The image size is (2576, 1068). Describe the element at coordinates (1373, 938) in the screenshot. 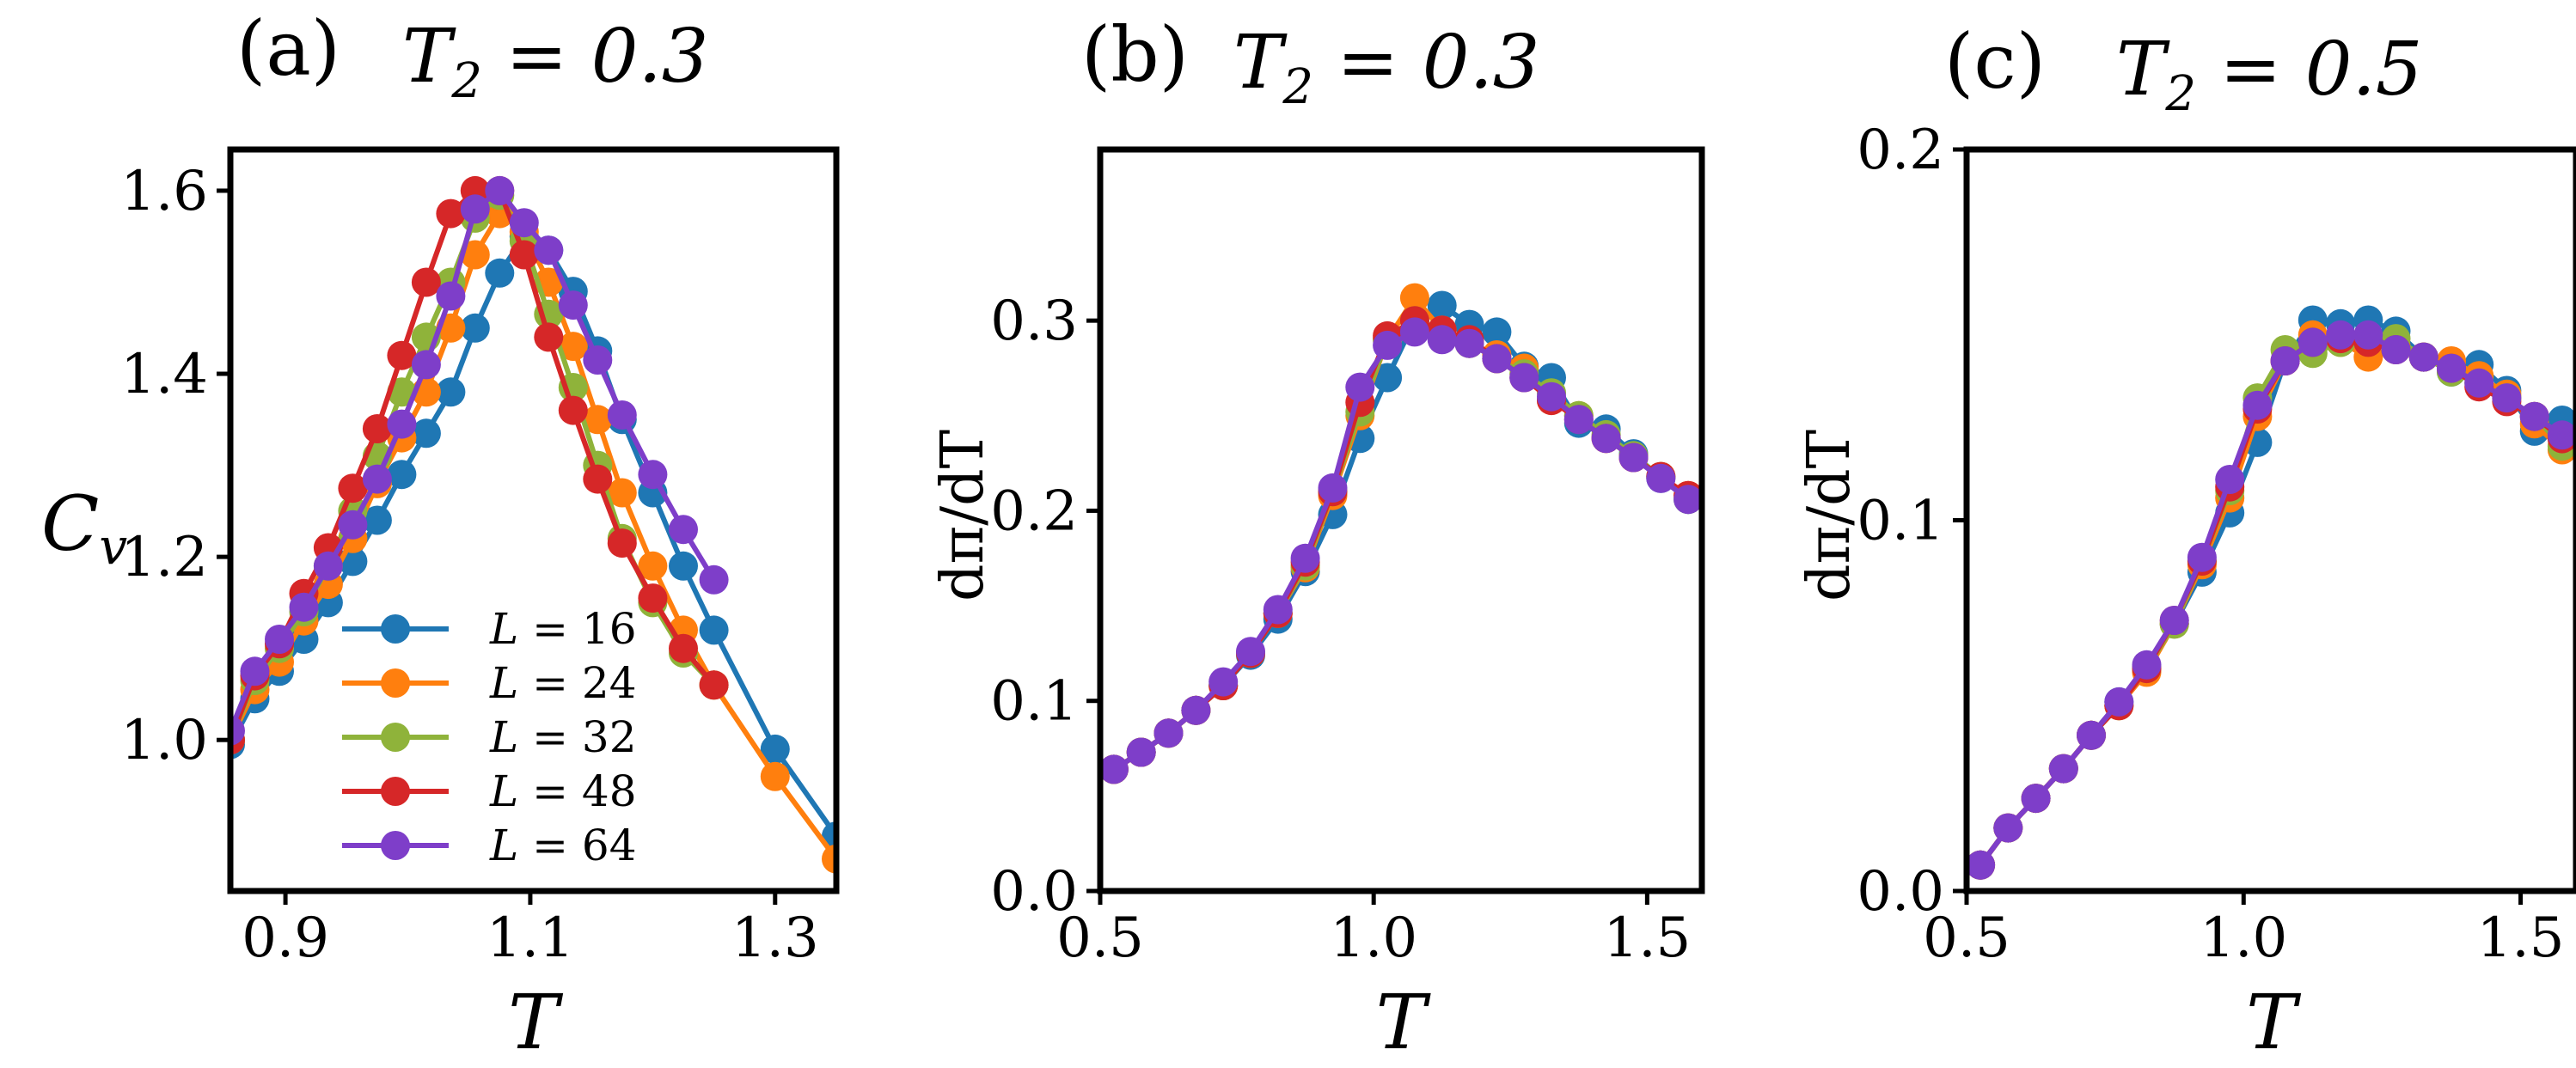

I see `x-tick-label: 1.0` at that location.